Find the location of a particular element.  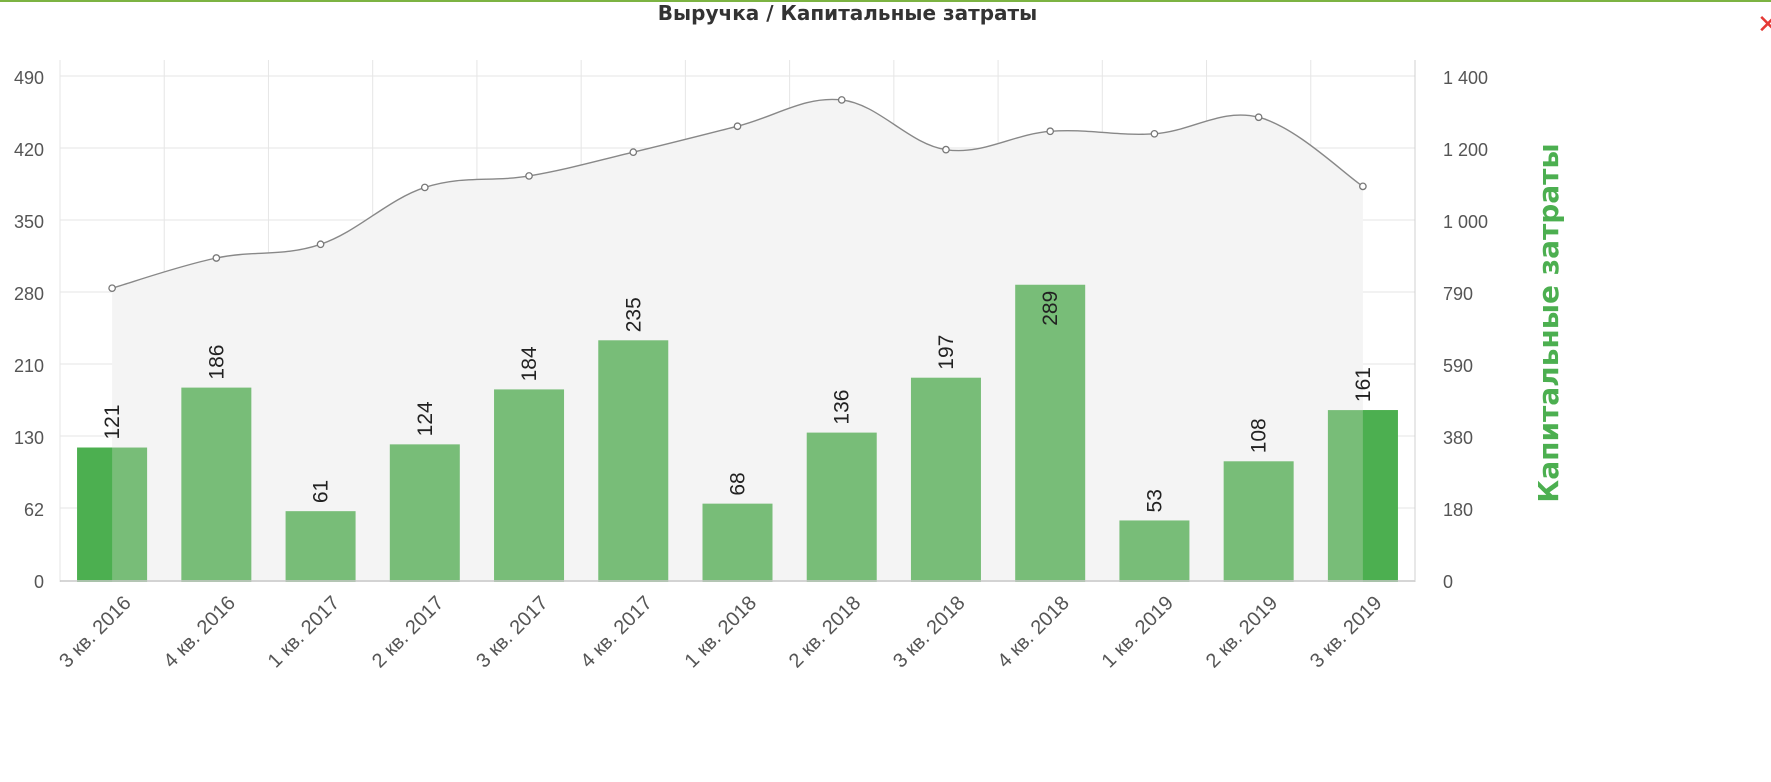

y-right-tick-label: 1 400 is located at coordinates (1465, 78).